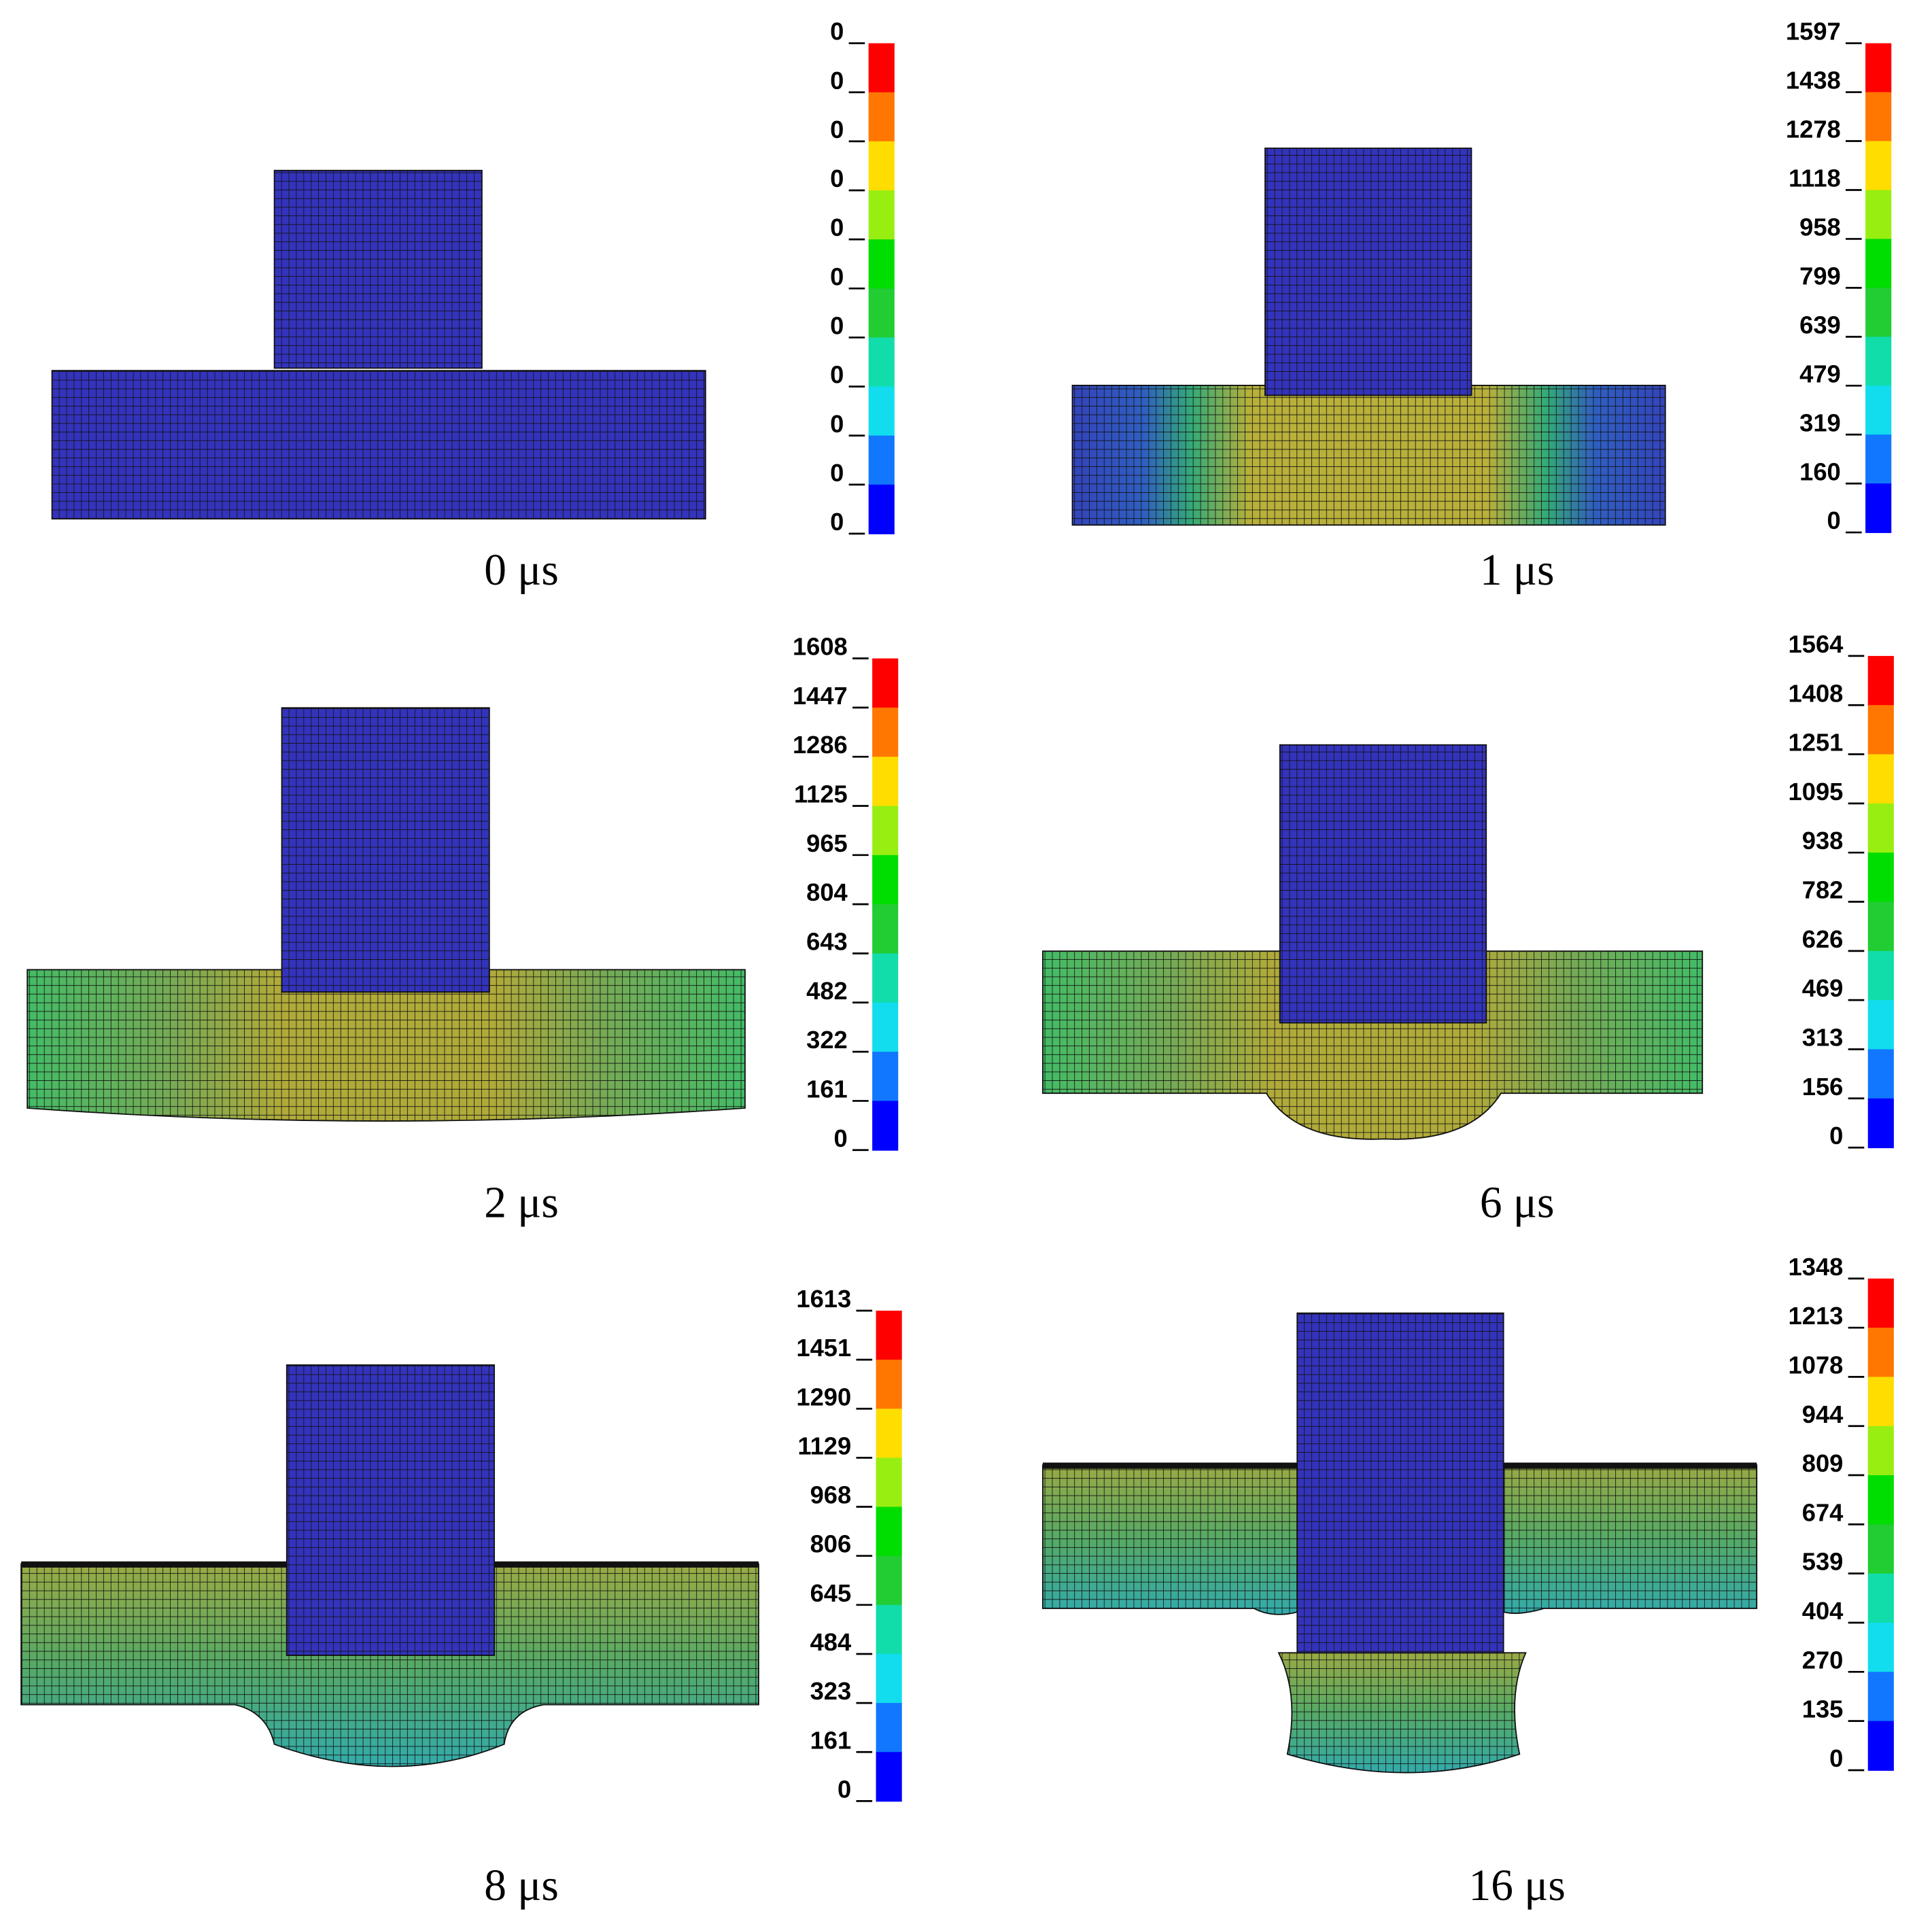  I want to click on colorbar-label: 1286, so click(820, 745).